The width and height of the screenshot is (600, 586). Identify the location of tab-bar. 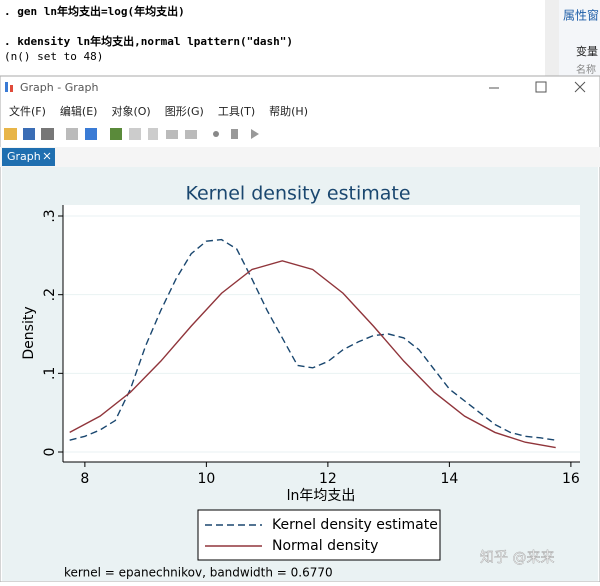
(300, 157).